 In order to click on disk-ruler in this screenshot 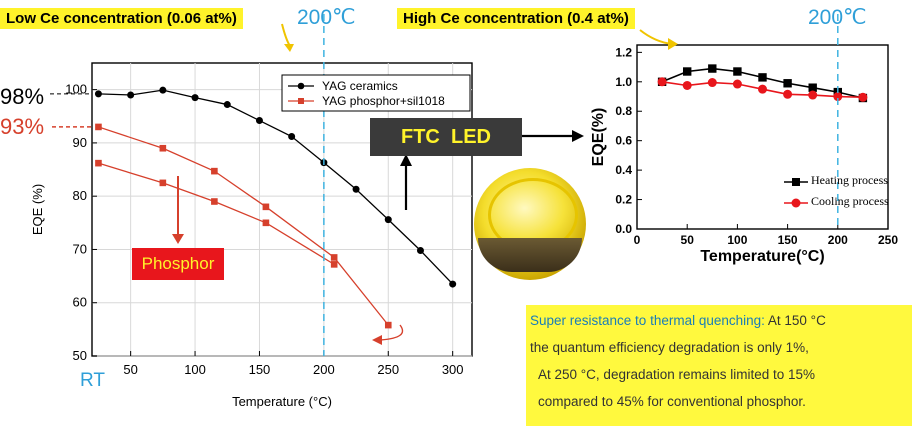, I will do `click(530, 255)`.